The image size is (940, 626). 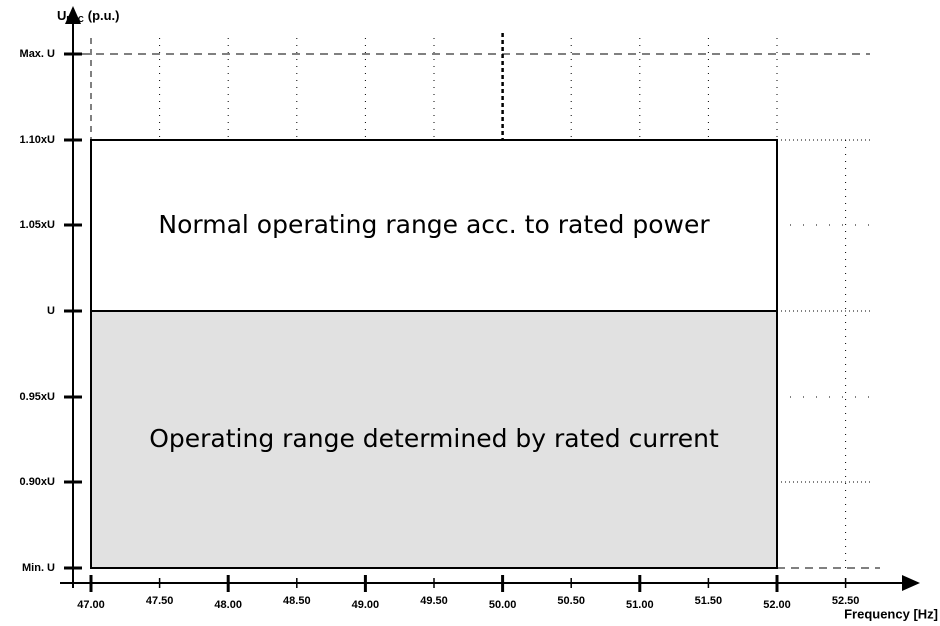 I want to click on x-axis-title: Frequency [Hz], so click(x=891, y=613).